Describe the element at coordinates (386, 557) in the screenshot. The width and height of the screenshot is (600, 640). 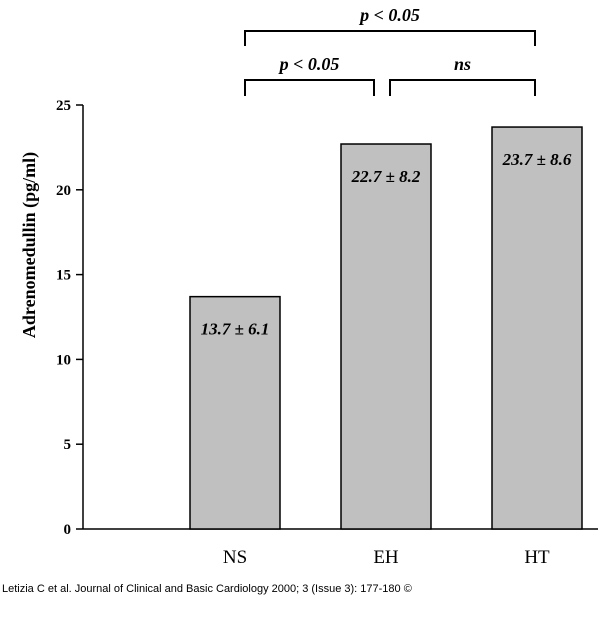
I see `x-category-label: EH` at that location.